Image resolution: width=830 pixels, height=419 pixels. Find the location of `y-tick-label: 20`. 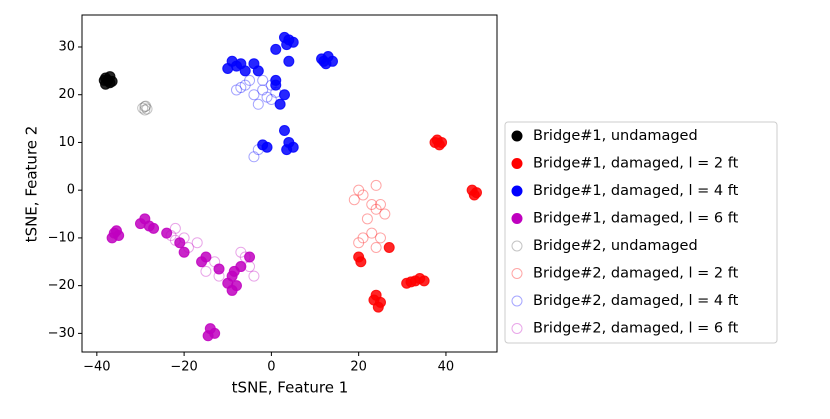

y-tick-label: 20 is located at coordinates (66, 94).